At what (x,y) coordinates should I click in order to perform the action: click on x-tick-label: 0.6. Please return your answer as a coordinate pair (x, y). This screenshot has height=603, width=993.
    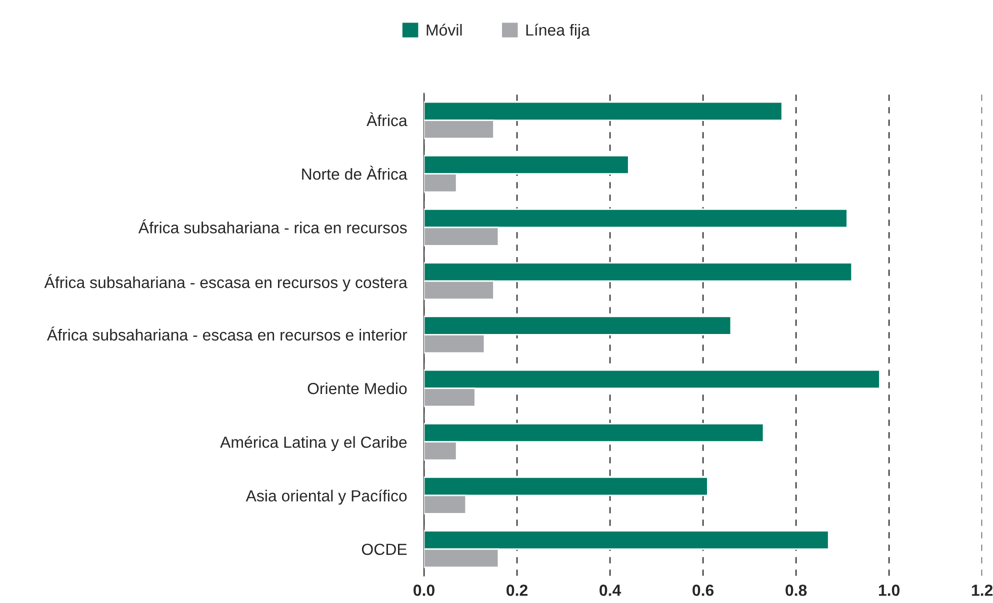
    Looking at the image, I should click on (703, 590).